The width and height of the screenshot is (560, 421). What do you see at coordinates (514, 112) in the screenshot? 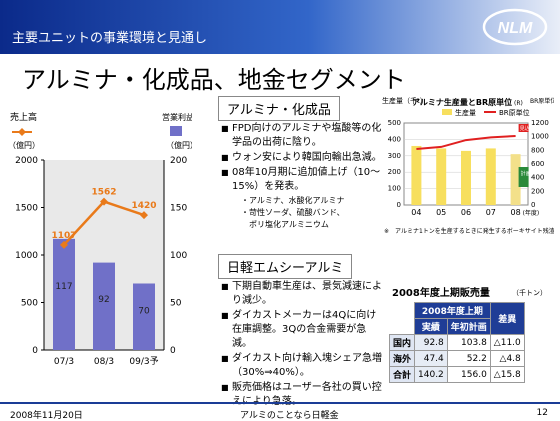
I see `legend-line-label: BR原単位` at bounding box center [514, 112].